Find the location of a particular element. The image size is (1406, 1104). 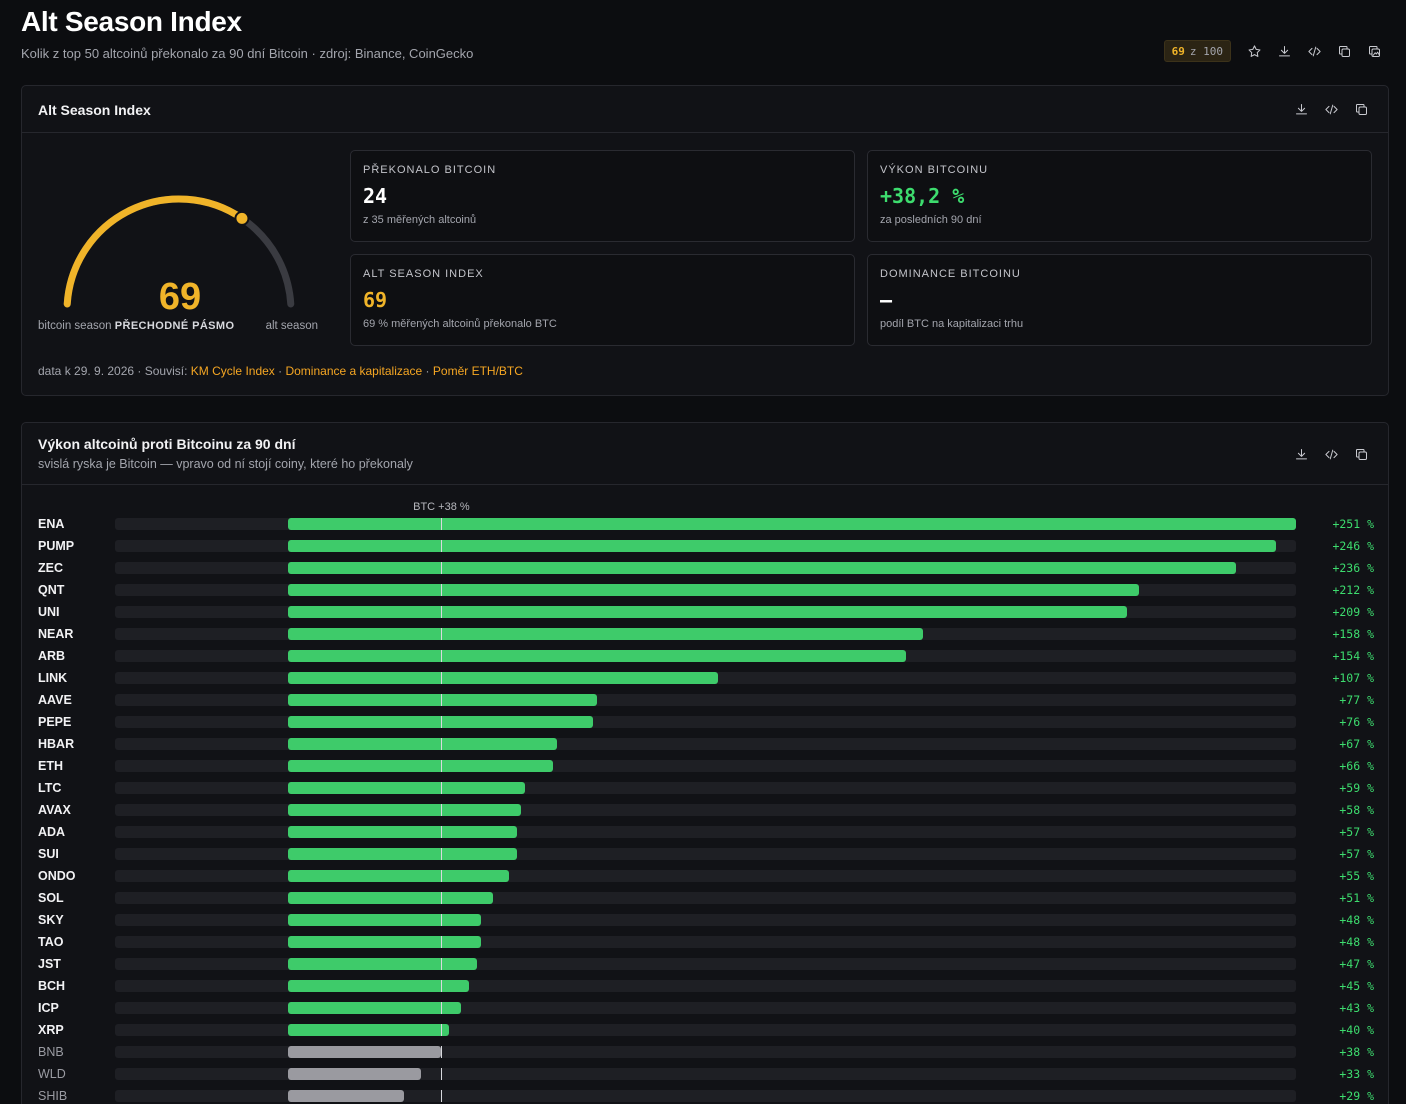

chart-row-symbol: NEAR is located at coordinates (56, 634).